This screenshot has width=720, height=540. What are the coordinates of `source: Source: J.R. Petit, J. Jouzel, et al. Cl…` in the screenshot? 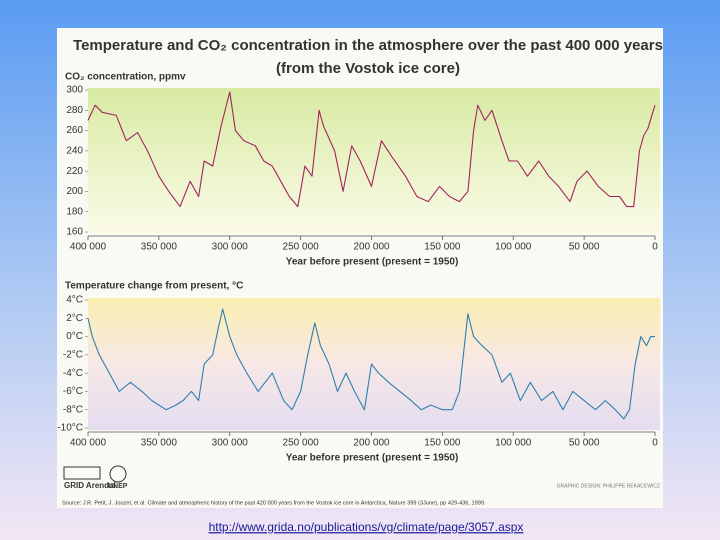 It's located at (274, 503).